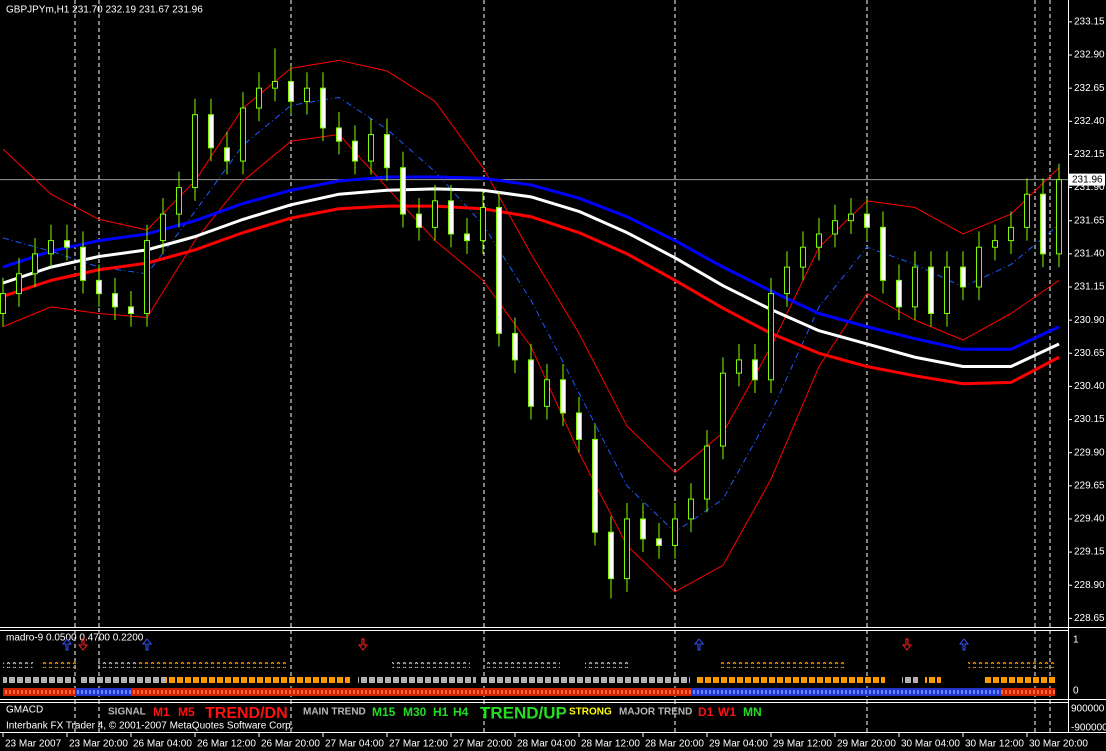 Image resolution: width=1106 pixels, height=751 pixels. Describe the element at coordinates (418, 744) in the screenshot. I see `x-tick-label: 27 Mar 12:00` at that location.